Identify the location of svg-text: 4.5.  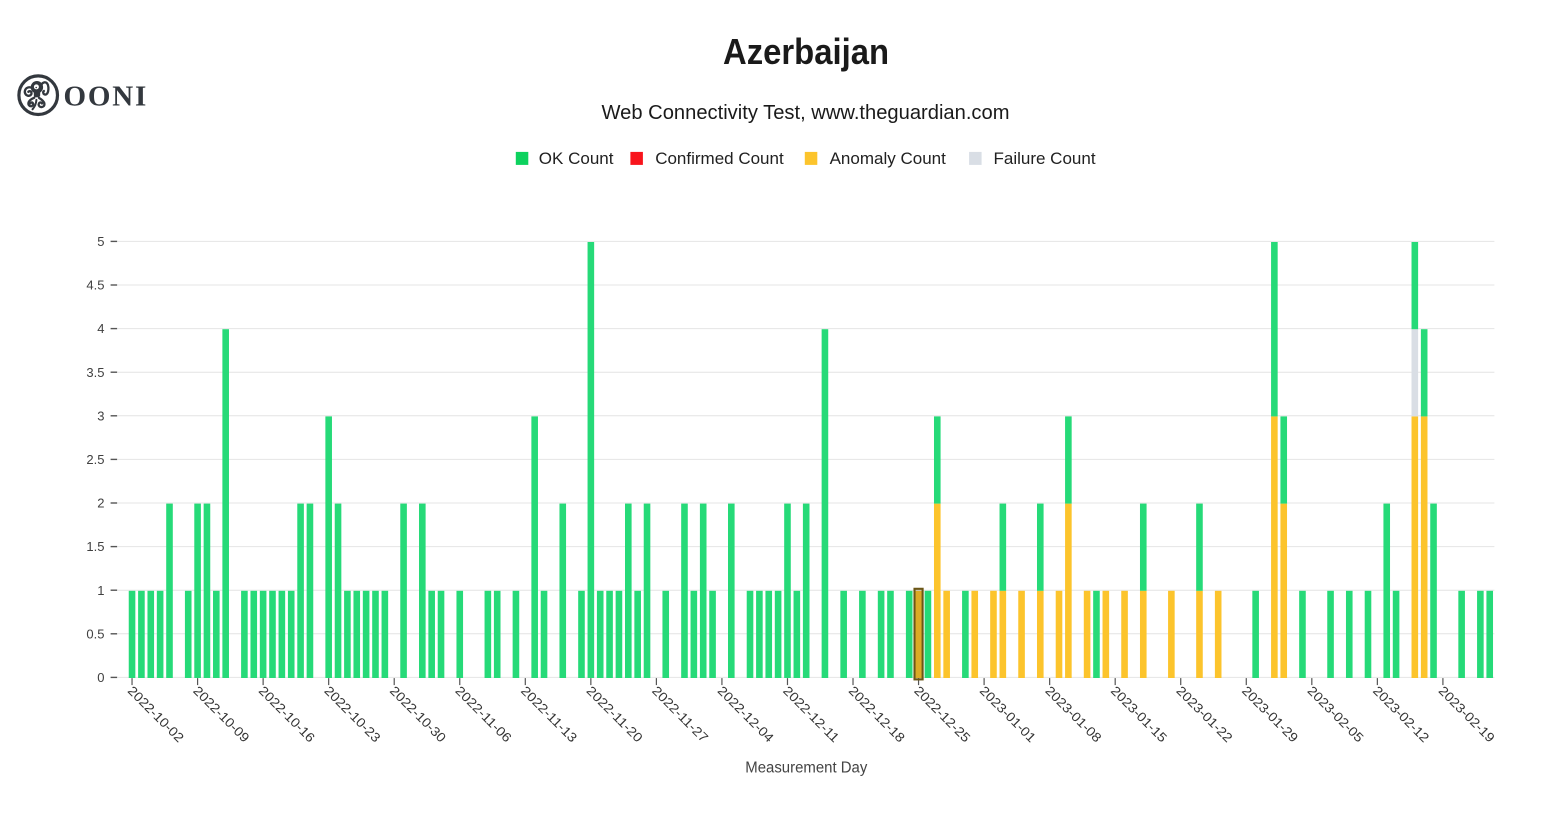
(95, 285).